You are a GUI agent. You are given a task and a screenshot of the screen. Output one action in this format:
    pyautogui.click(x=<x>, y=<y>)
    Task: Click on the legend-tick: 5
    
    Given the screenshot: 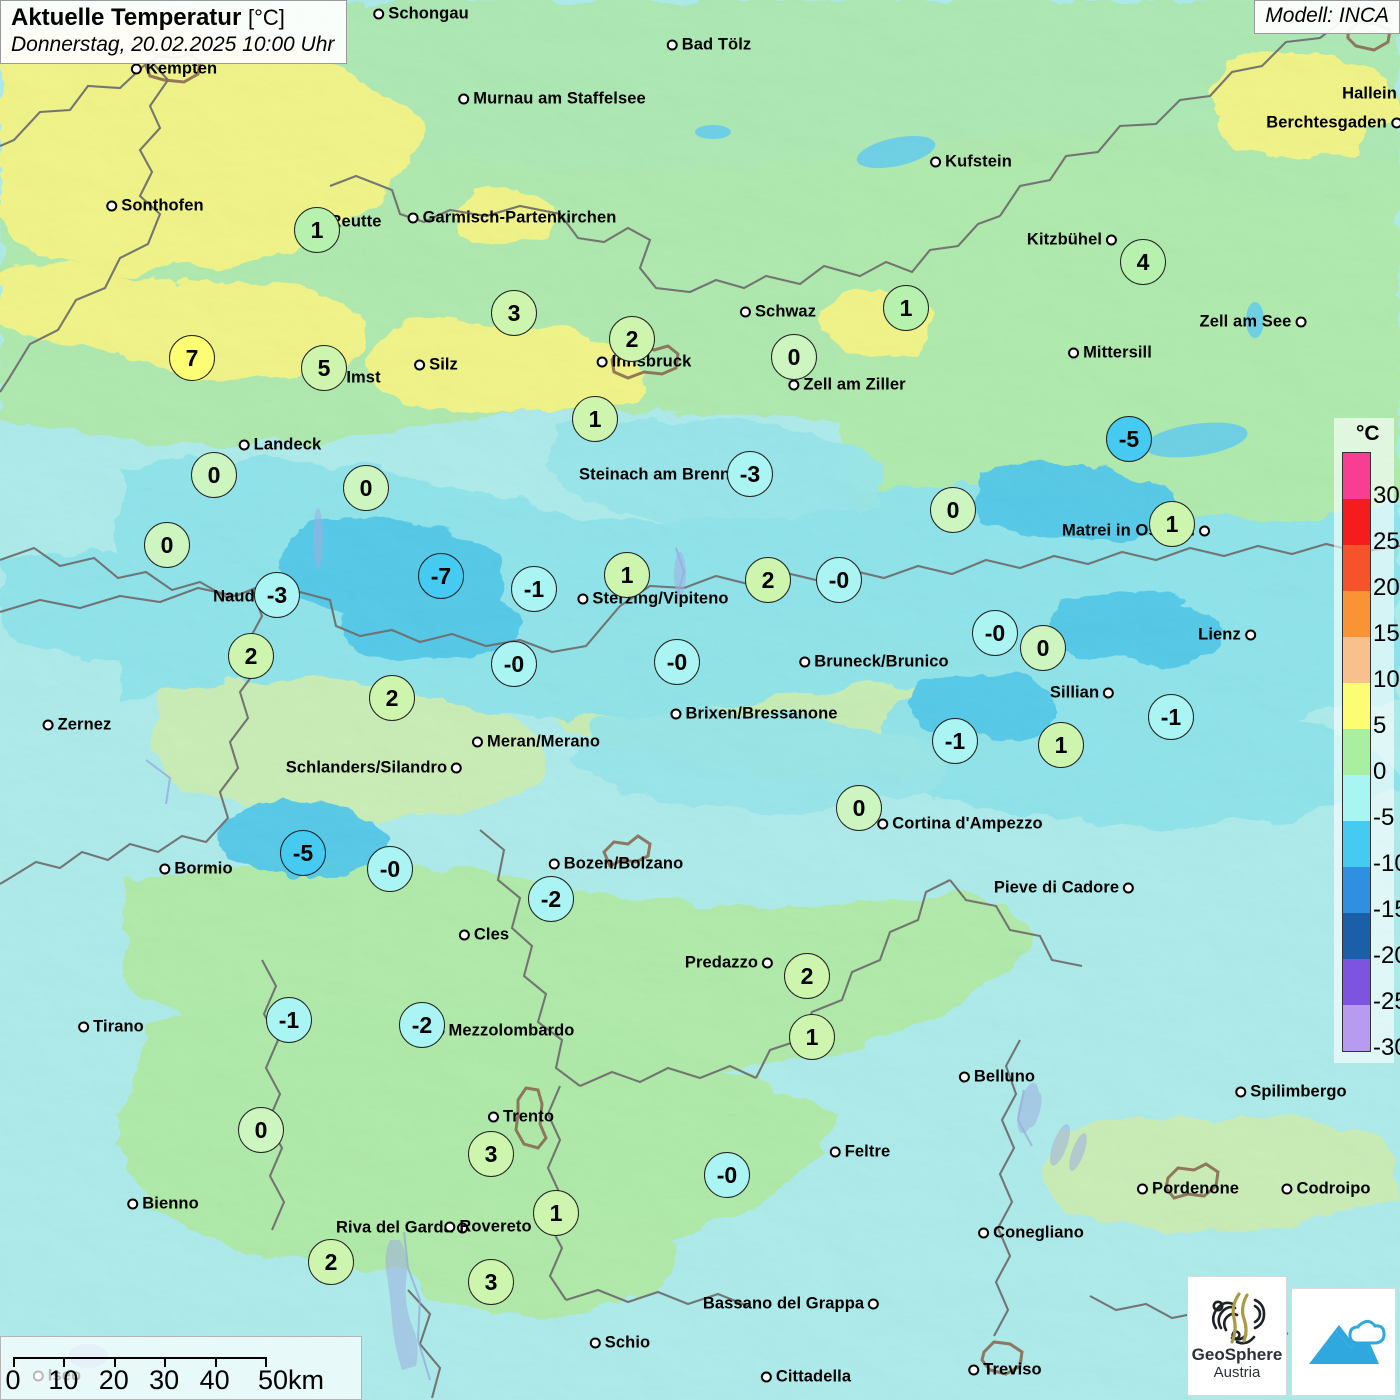 What is the action you would take?
    pyautogui.click(x=1380, y=725)
    